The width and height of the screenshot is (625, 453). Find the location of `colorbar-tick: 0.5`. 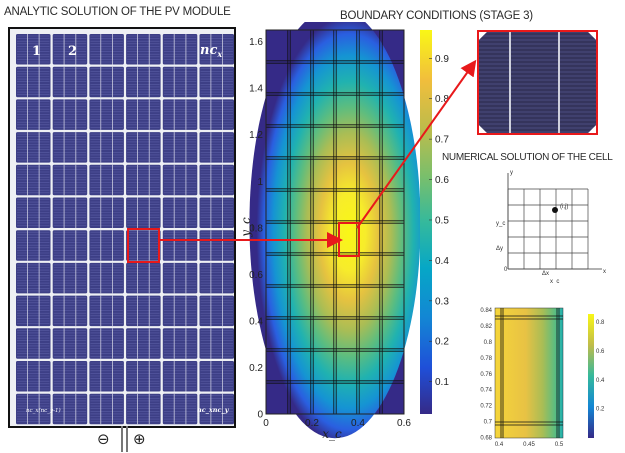

colorbar-tick: 0.5 is located at coordinates (442, 220).